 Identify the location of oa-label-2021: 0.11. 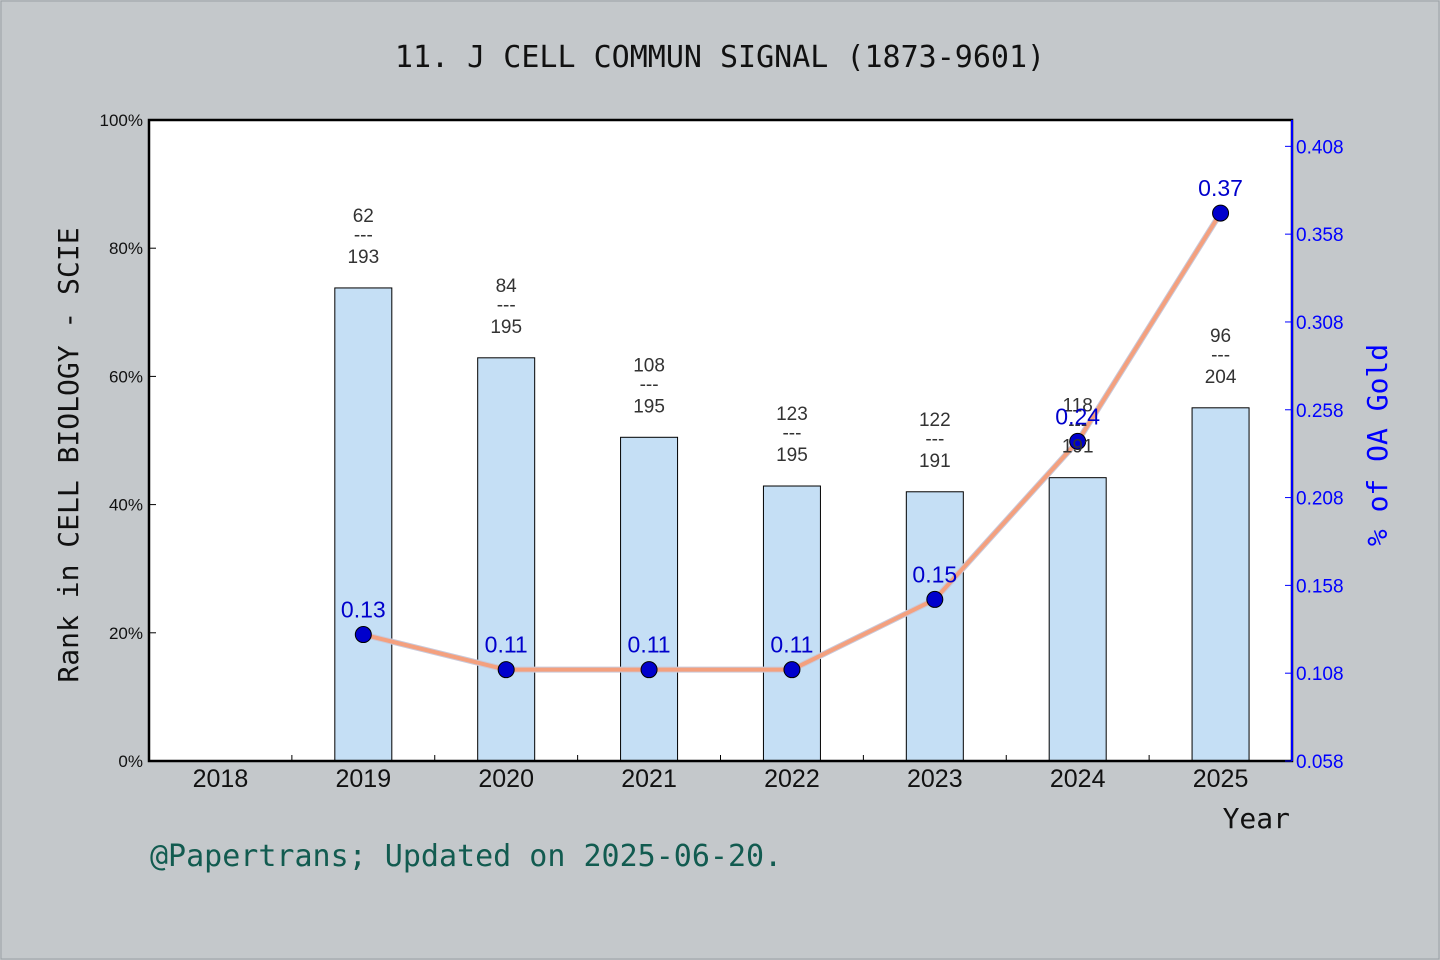
(649, 645).